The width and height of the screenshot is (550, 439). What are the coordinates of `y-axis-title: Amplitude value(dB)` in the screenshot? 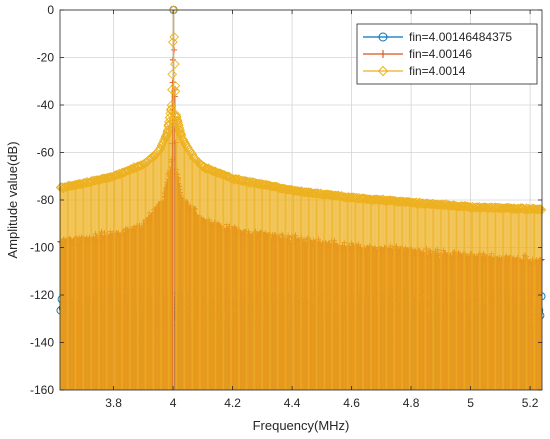 It's located at (12, 199).